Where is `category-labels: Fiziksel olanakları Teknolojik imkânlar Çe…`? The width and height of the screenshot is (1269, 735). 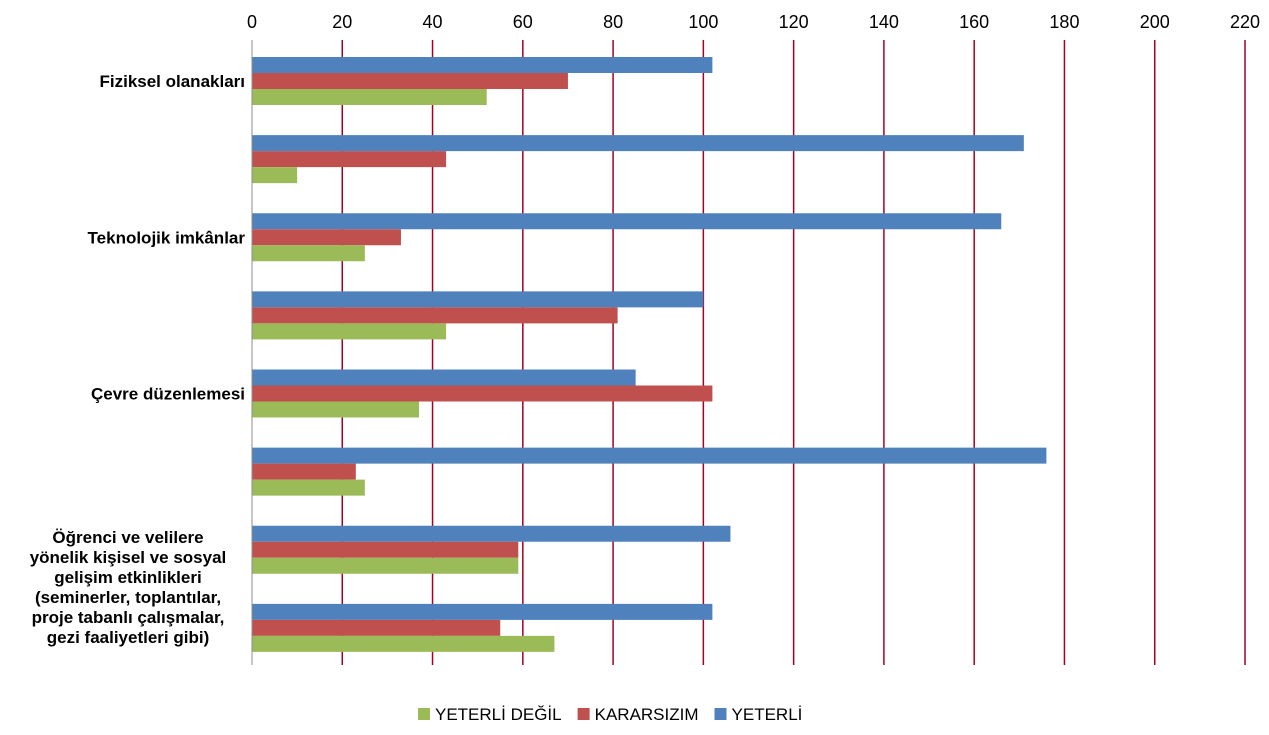
category-labels: Fiziksel olanakları Teknolojik imkânlar Çe… is located at coordinates (138, 359).